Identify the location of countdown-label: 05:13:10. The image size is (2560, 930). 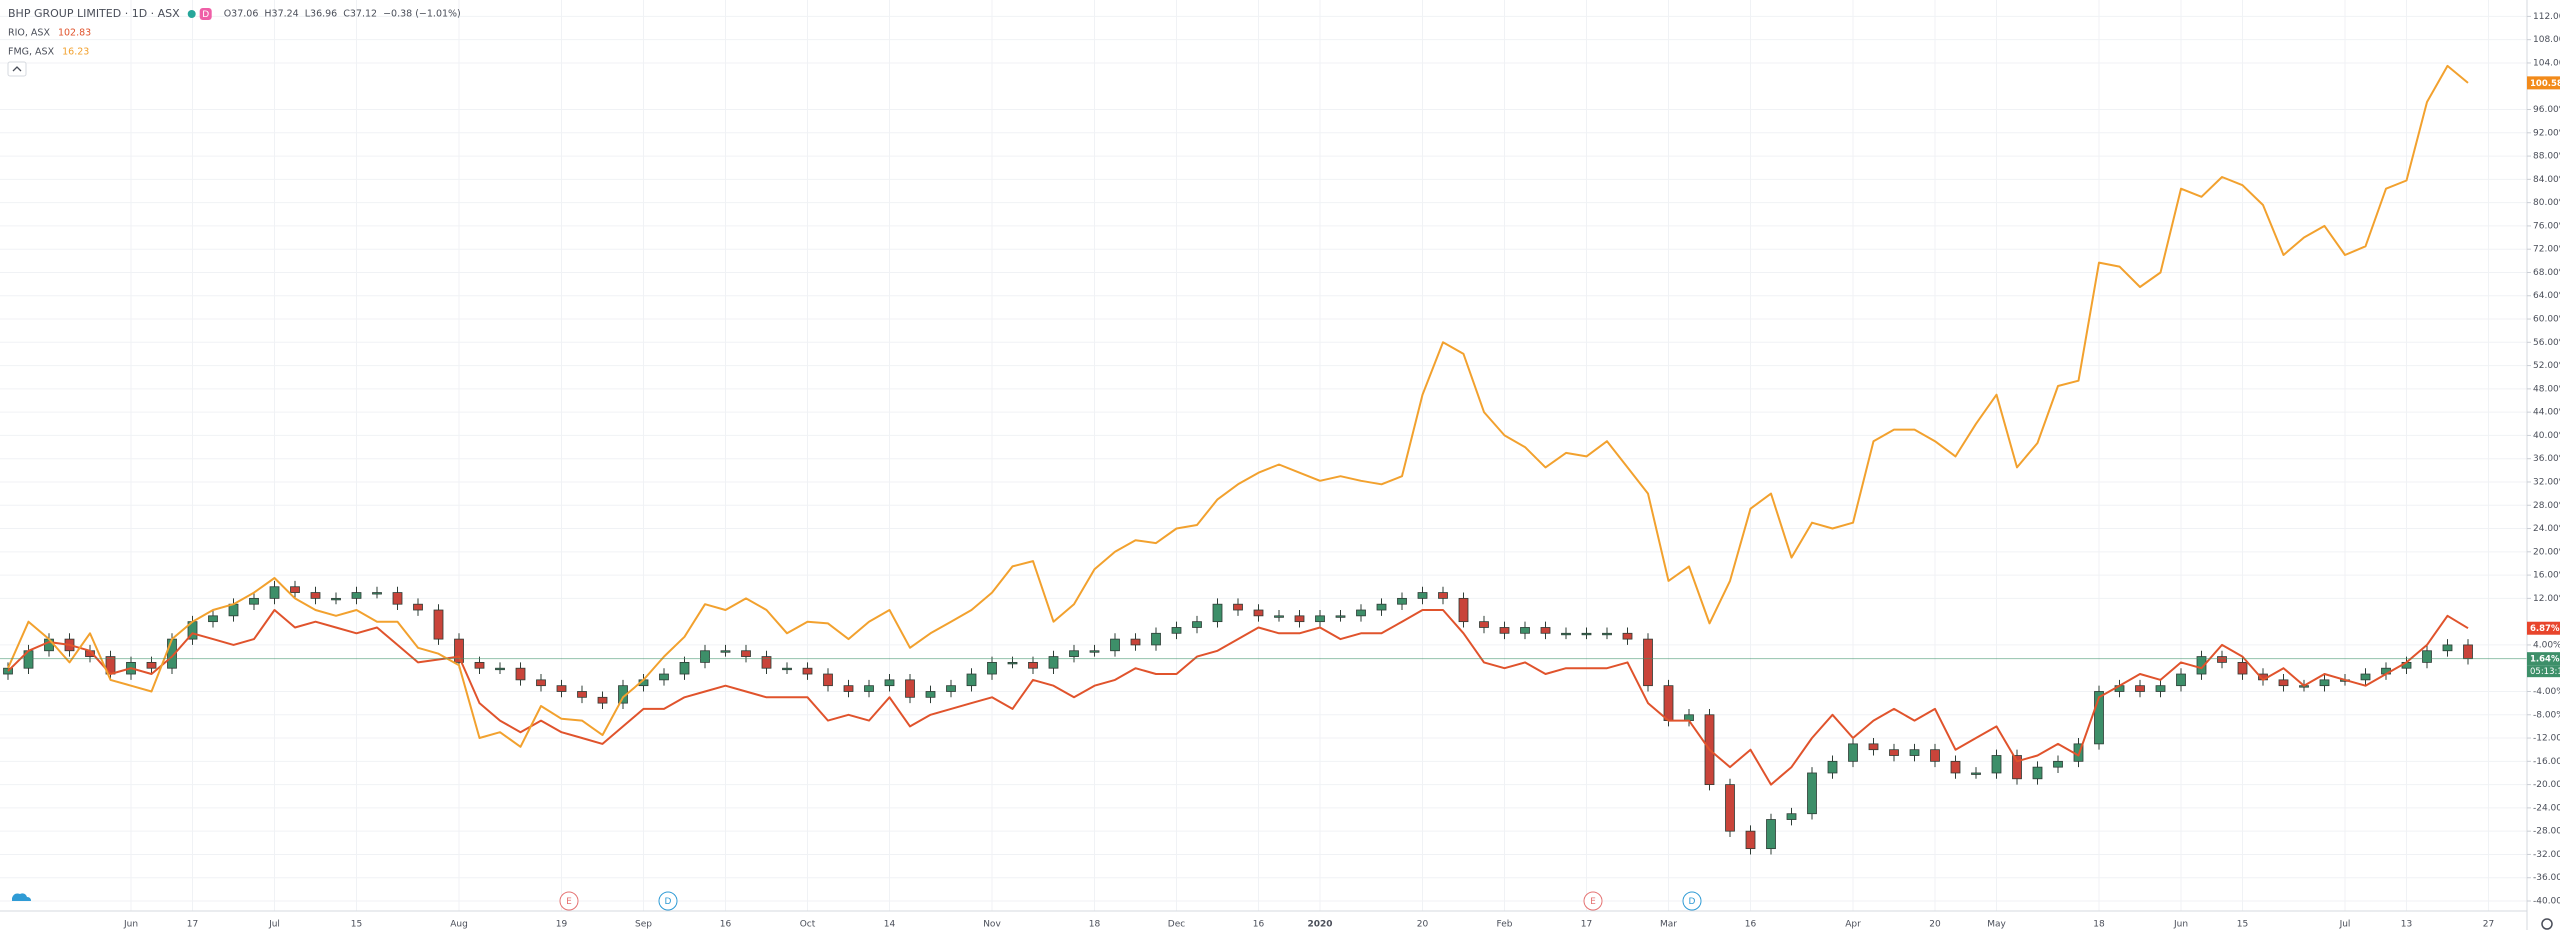
(2545, 672).